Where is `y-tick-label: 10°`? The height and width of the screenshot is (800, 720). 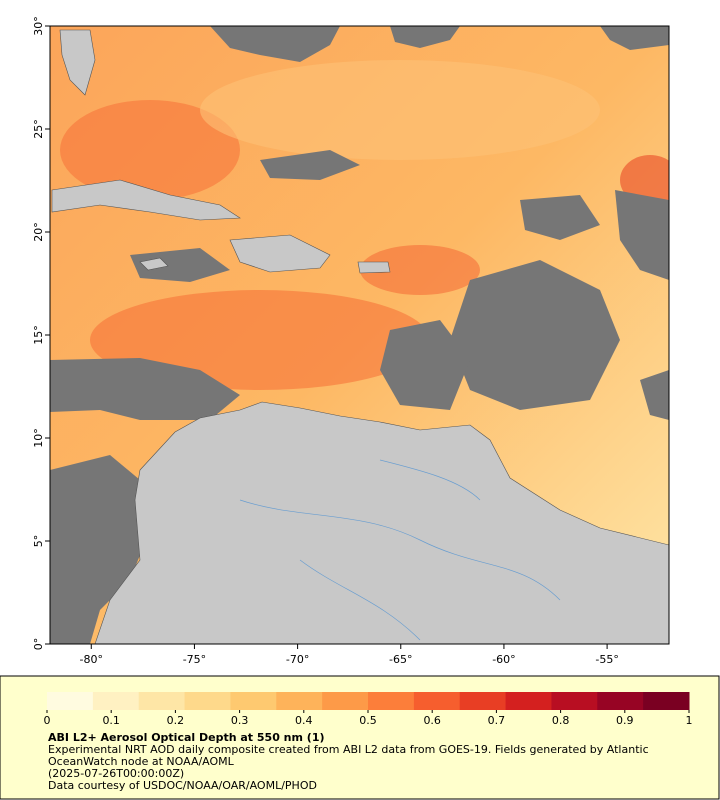
y-tick-label: 10° is located at coordinates (38, 438).